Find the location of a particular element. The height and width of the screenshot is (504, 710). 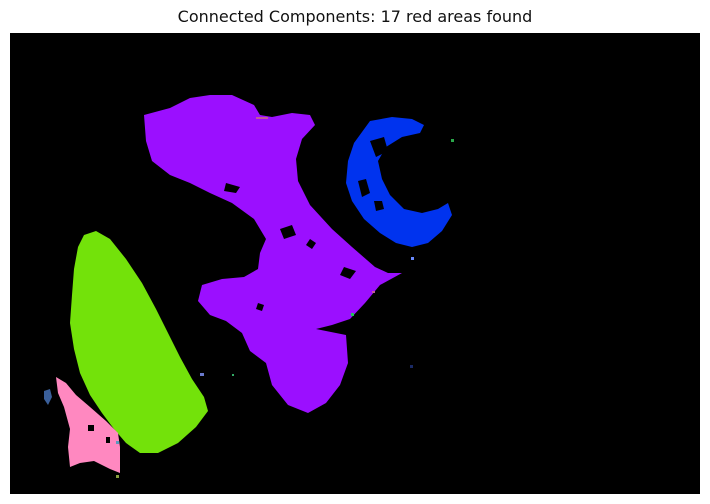

image-title: Connected Components: 17 red areas found is located at coordinates (355, 16).